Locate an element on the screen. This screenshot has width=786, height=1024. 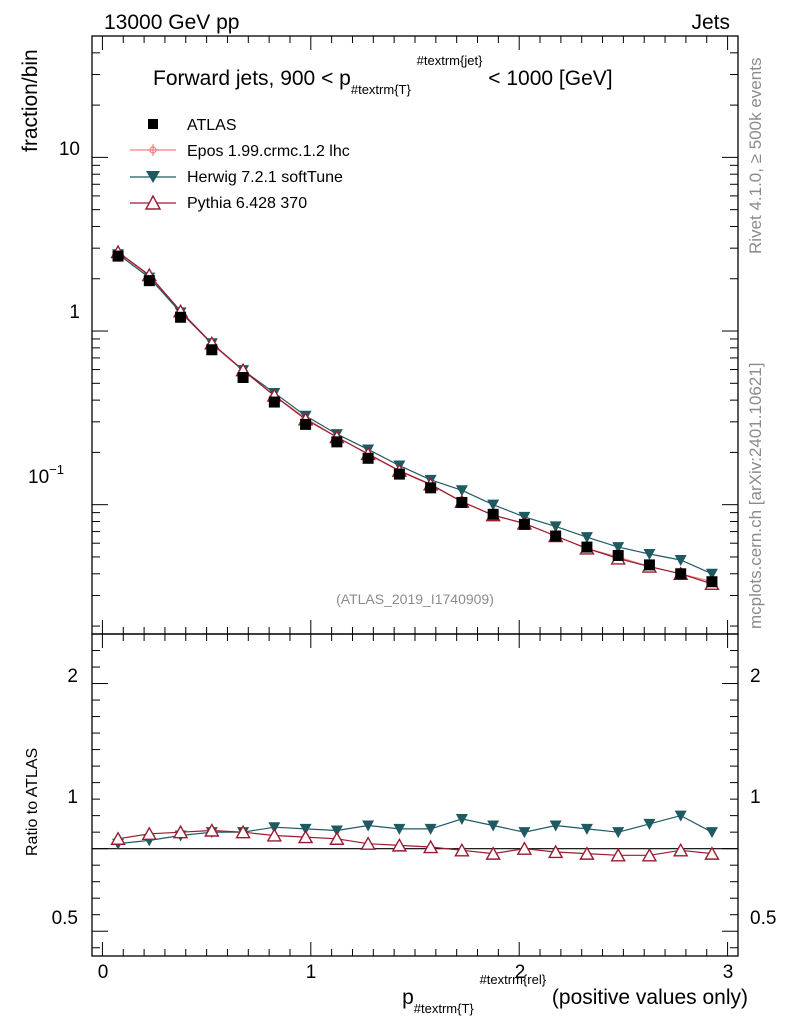
rivet-label: Rivet 4.1.0, ≥ 500k events is located at coordinates (755, 156).